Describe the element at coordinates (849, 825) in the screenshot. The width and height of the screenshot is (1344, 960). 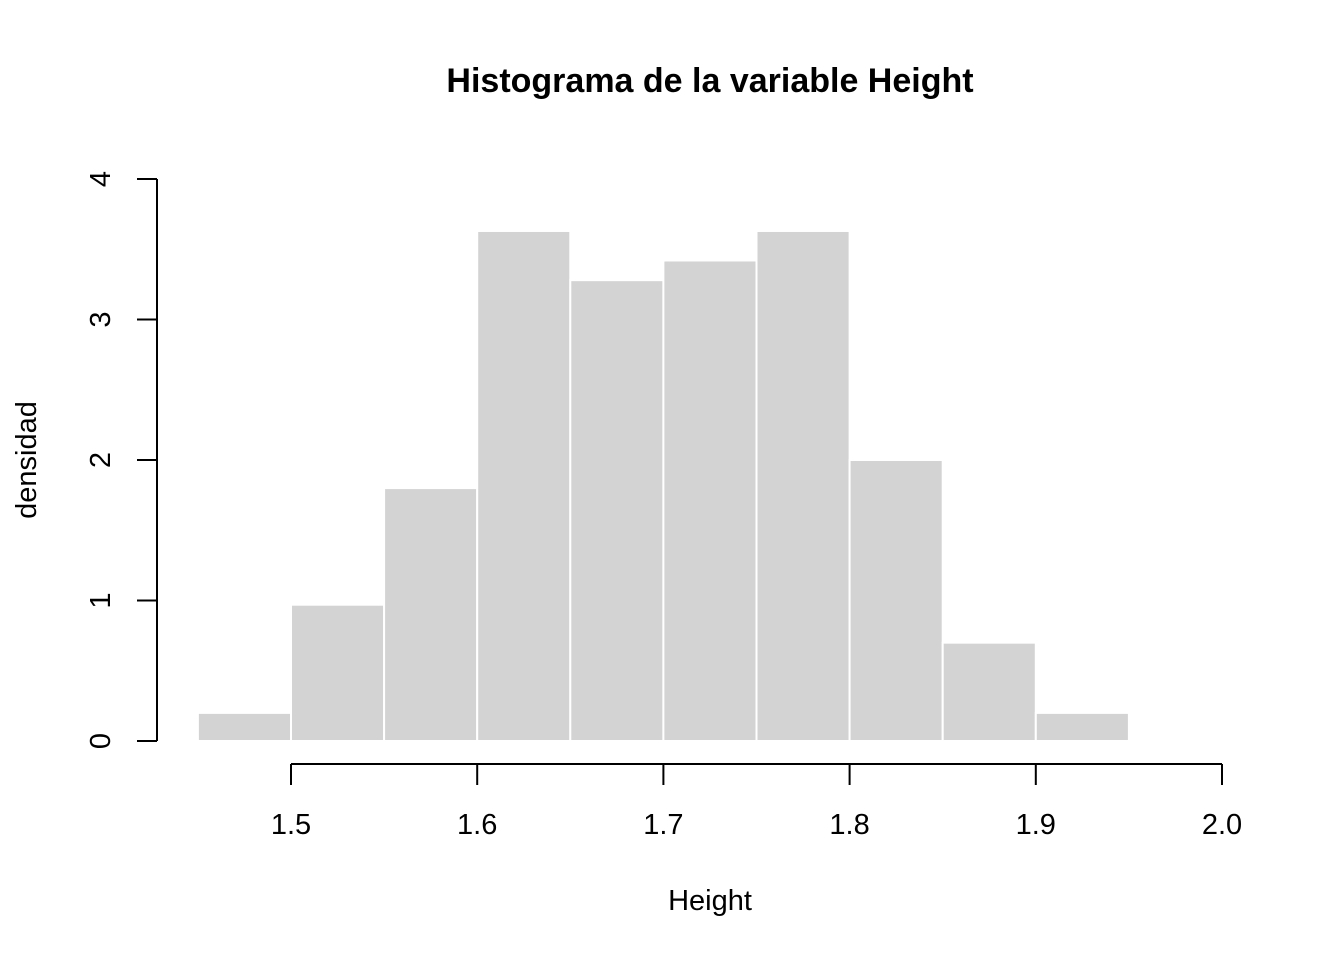
I see `x-tick-label: 1.8` at that location.